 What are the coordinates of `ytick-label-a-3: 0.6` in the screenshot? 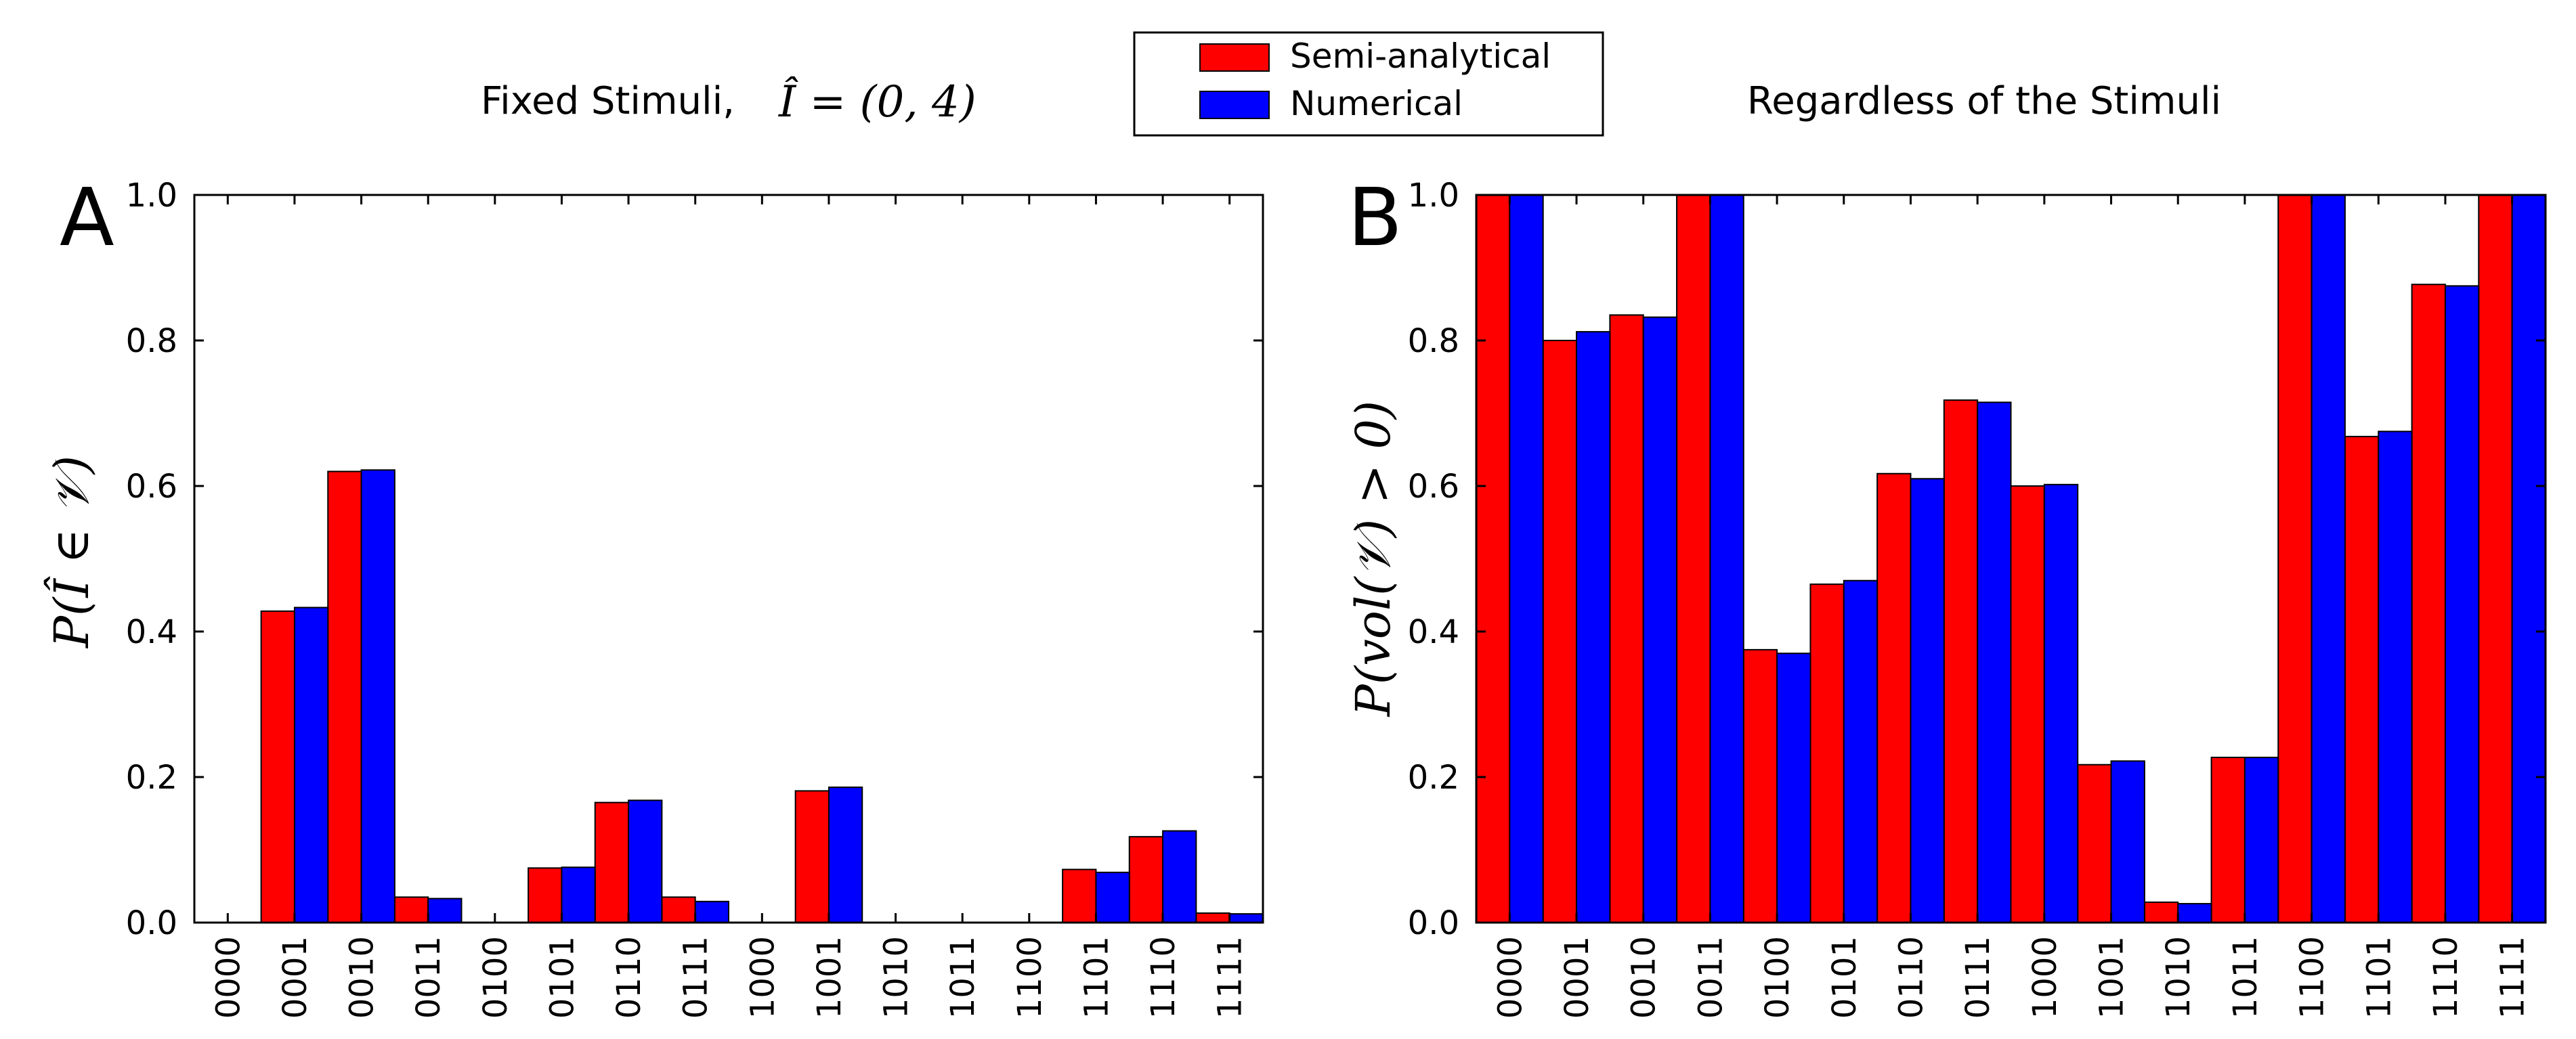 It's located at (151, 487).